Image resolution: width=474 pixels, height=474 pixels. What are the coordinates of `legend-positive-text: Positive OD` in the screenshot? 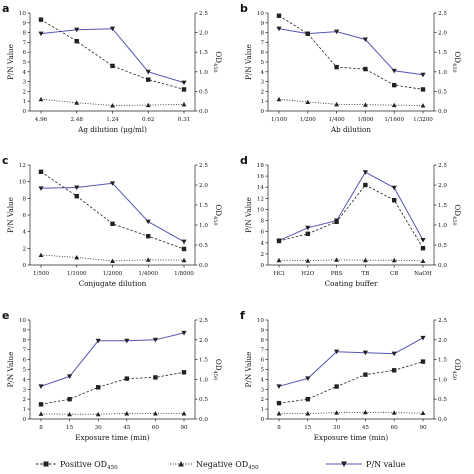 It's located at (83, 464).